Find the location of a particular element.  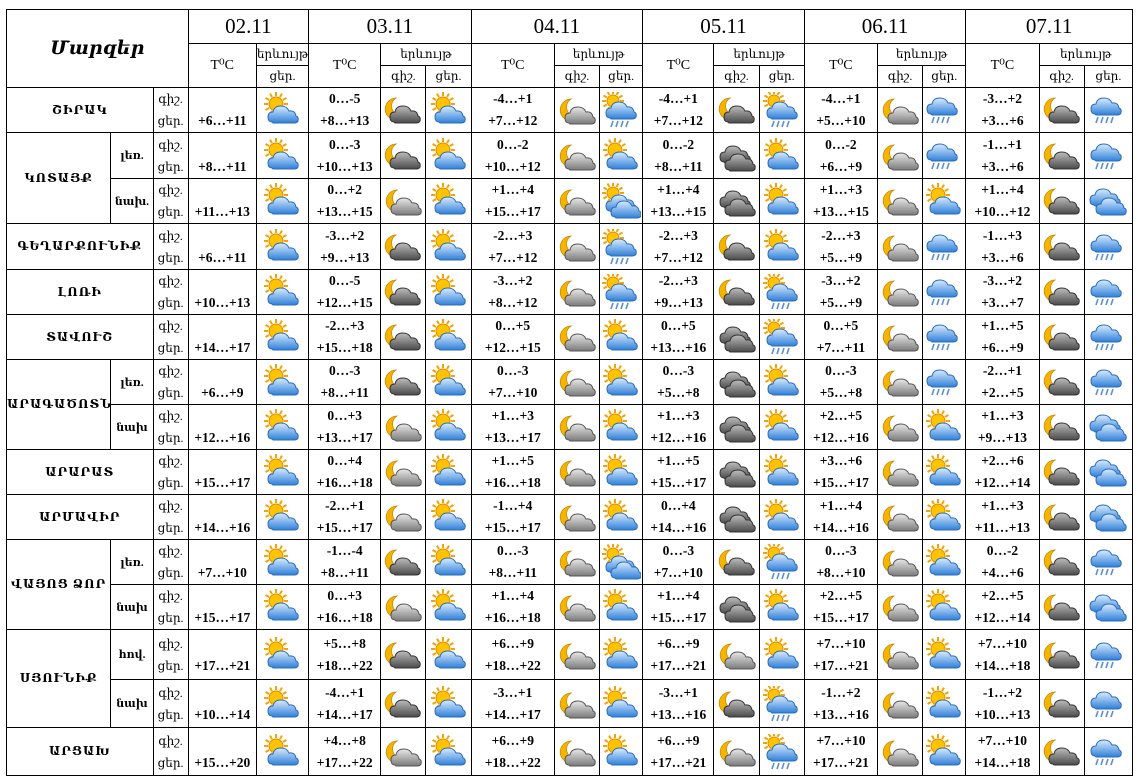

temp-header-label: T⁰C is located at coordinates (222, 65).